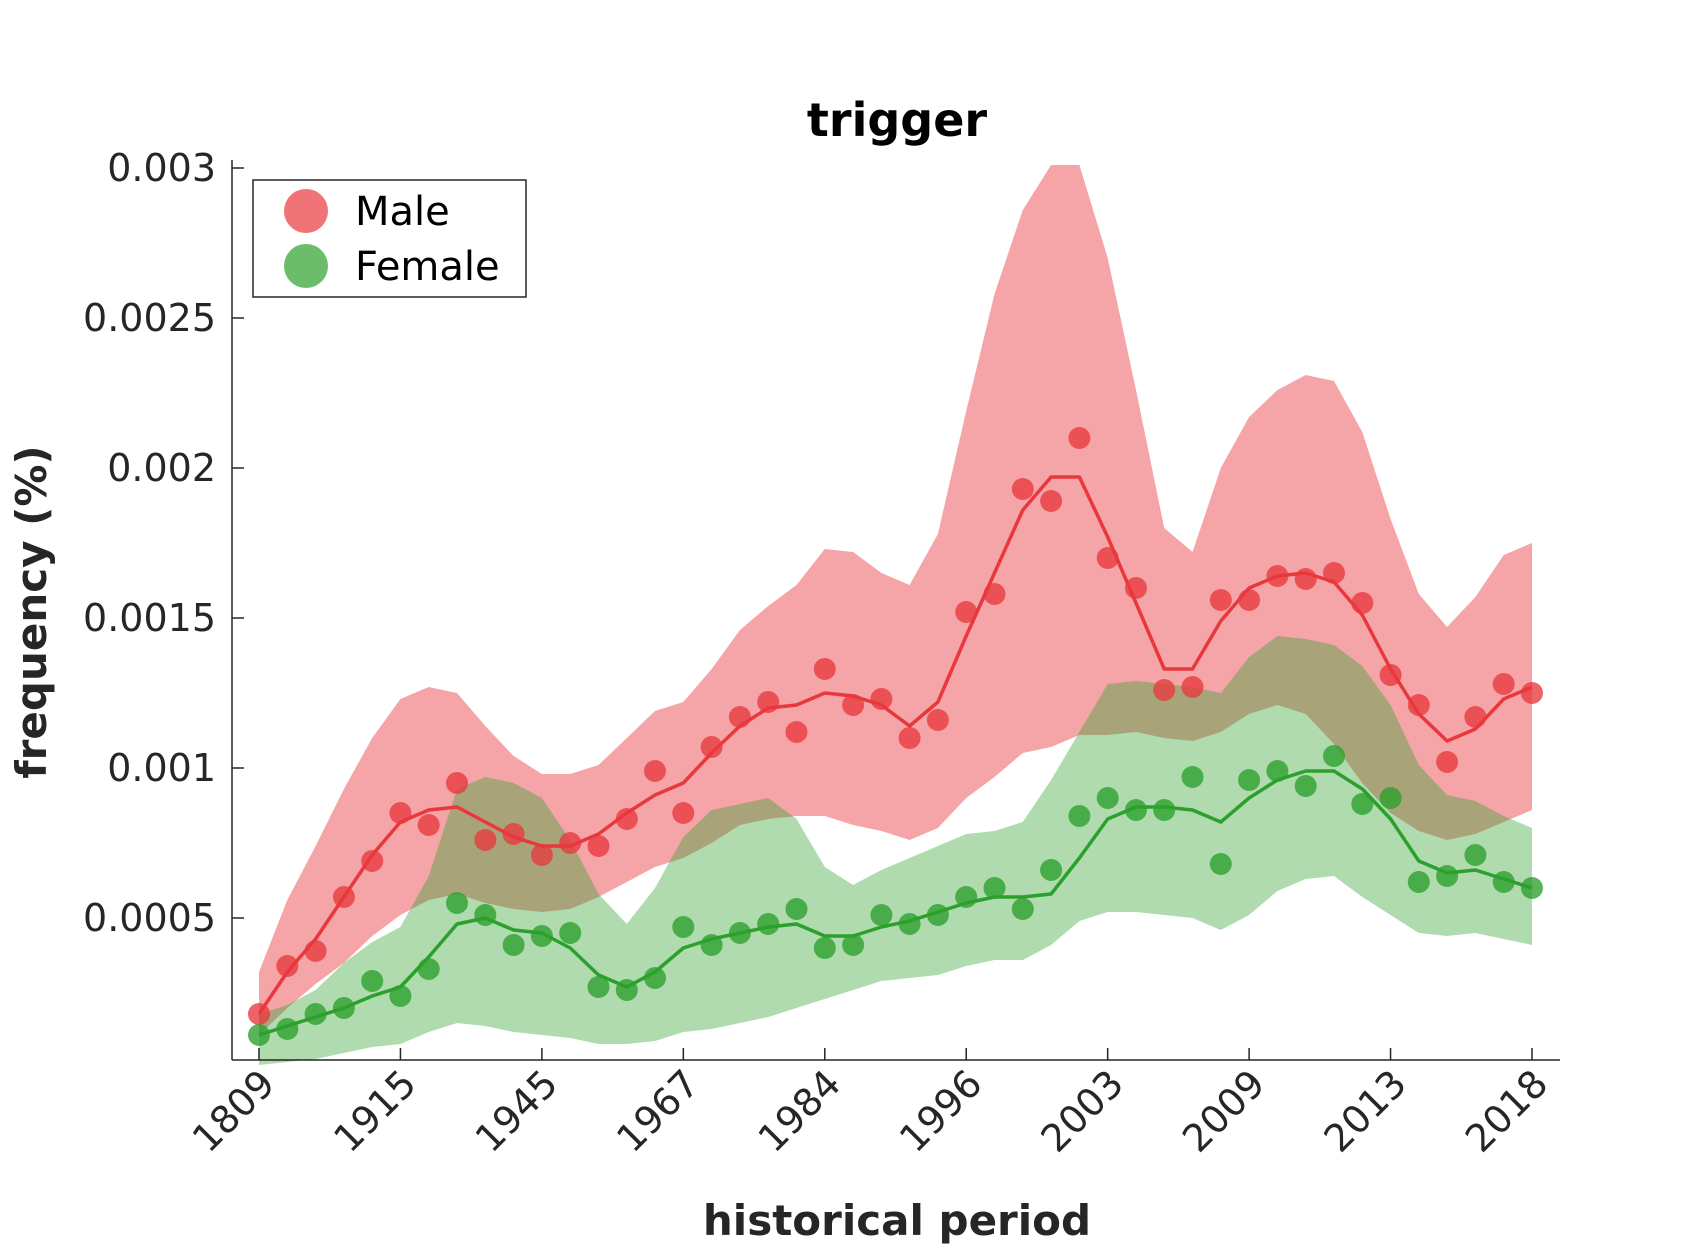 The width and height of the screenshot is (1700, 1246). Describe the element at coordinates (1224, 1111) in the screenshot. I see `x-tick-label: 2009` at that location.